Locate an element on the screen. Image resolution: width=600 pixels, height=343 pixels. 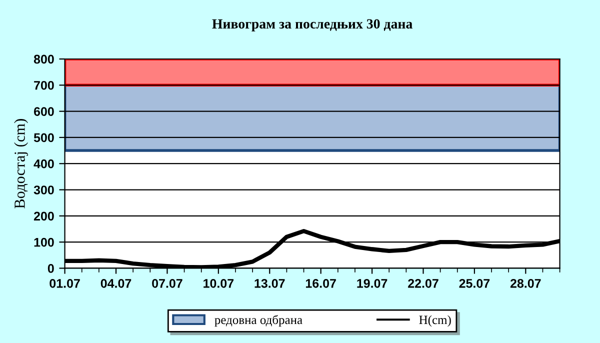
y-tick-label: 500 is located at coordinates (44, 137).